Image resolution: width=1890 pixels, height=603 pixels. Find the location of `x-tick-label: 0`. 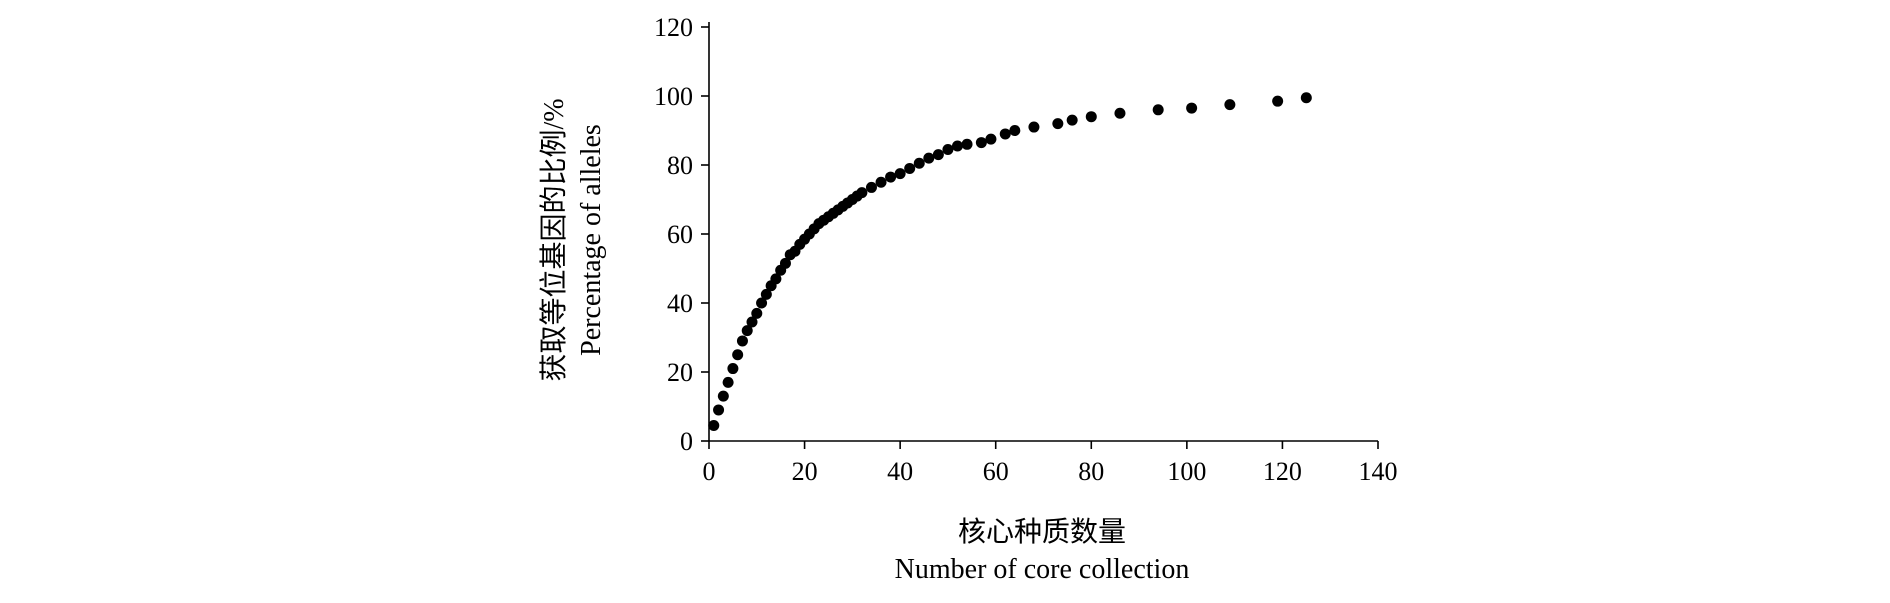

x-tick-label: 0 is located at coordinates (709, 471).